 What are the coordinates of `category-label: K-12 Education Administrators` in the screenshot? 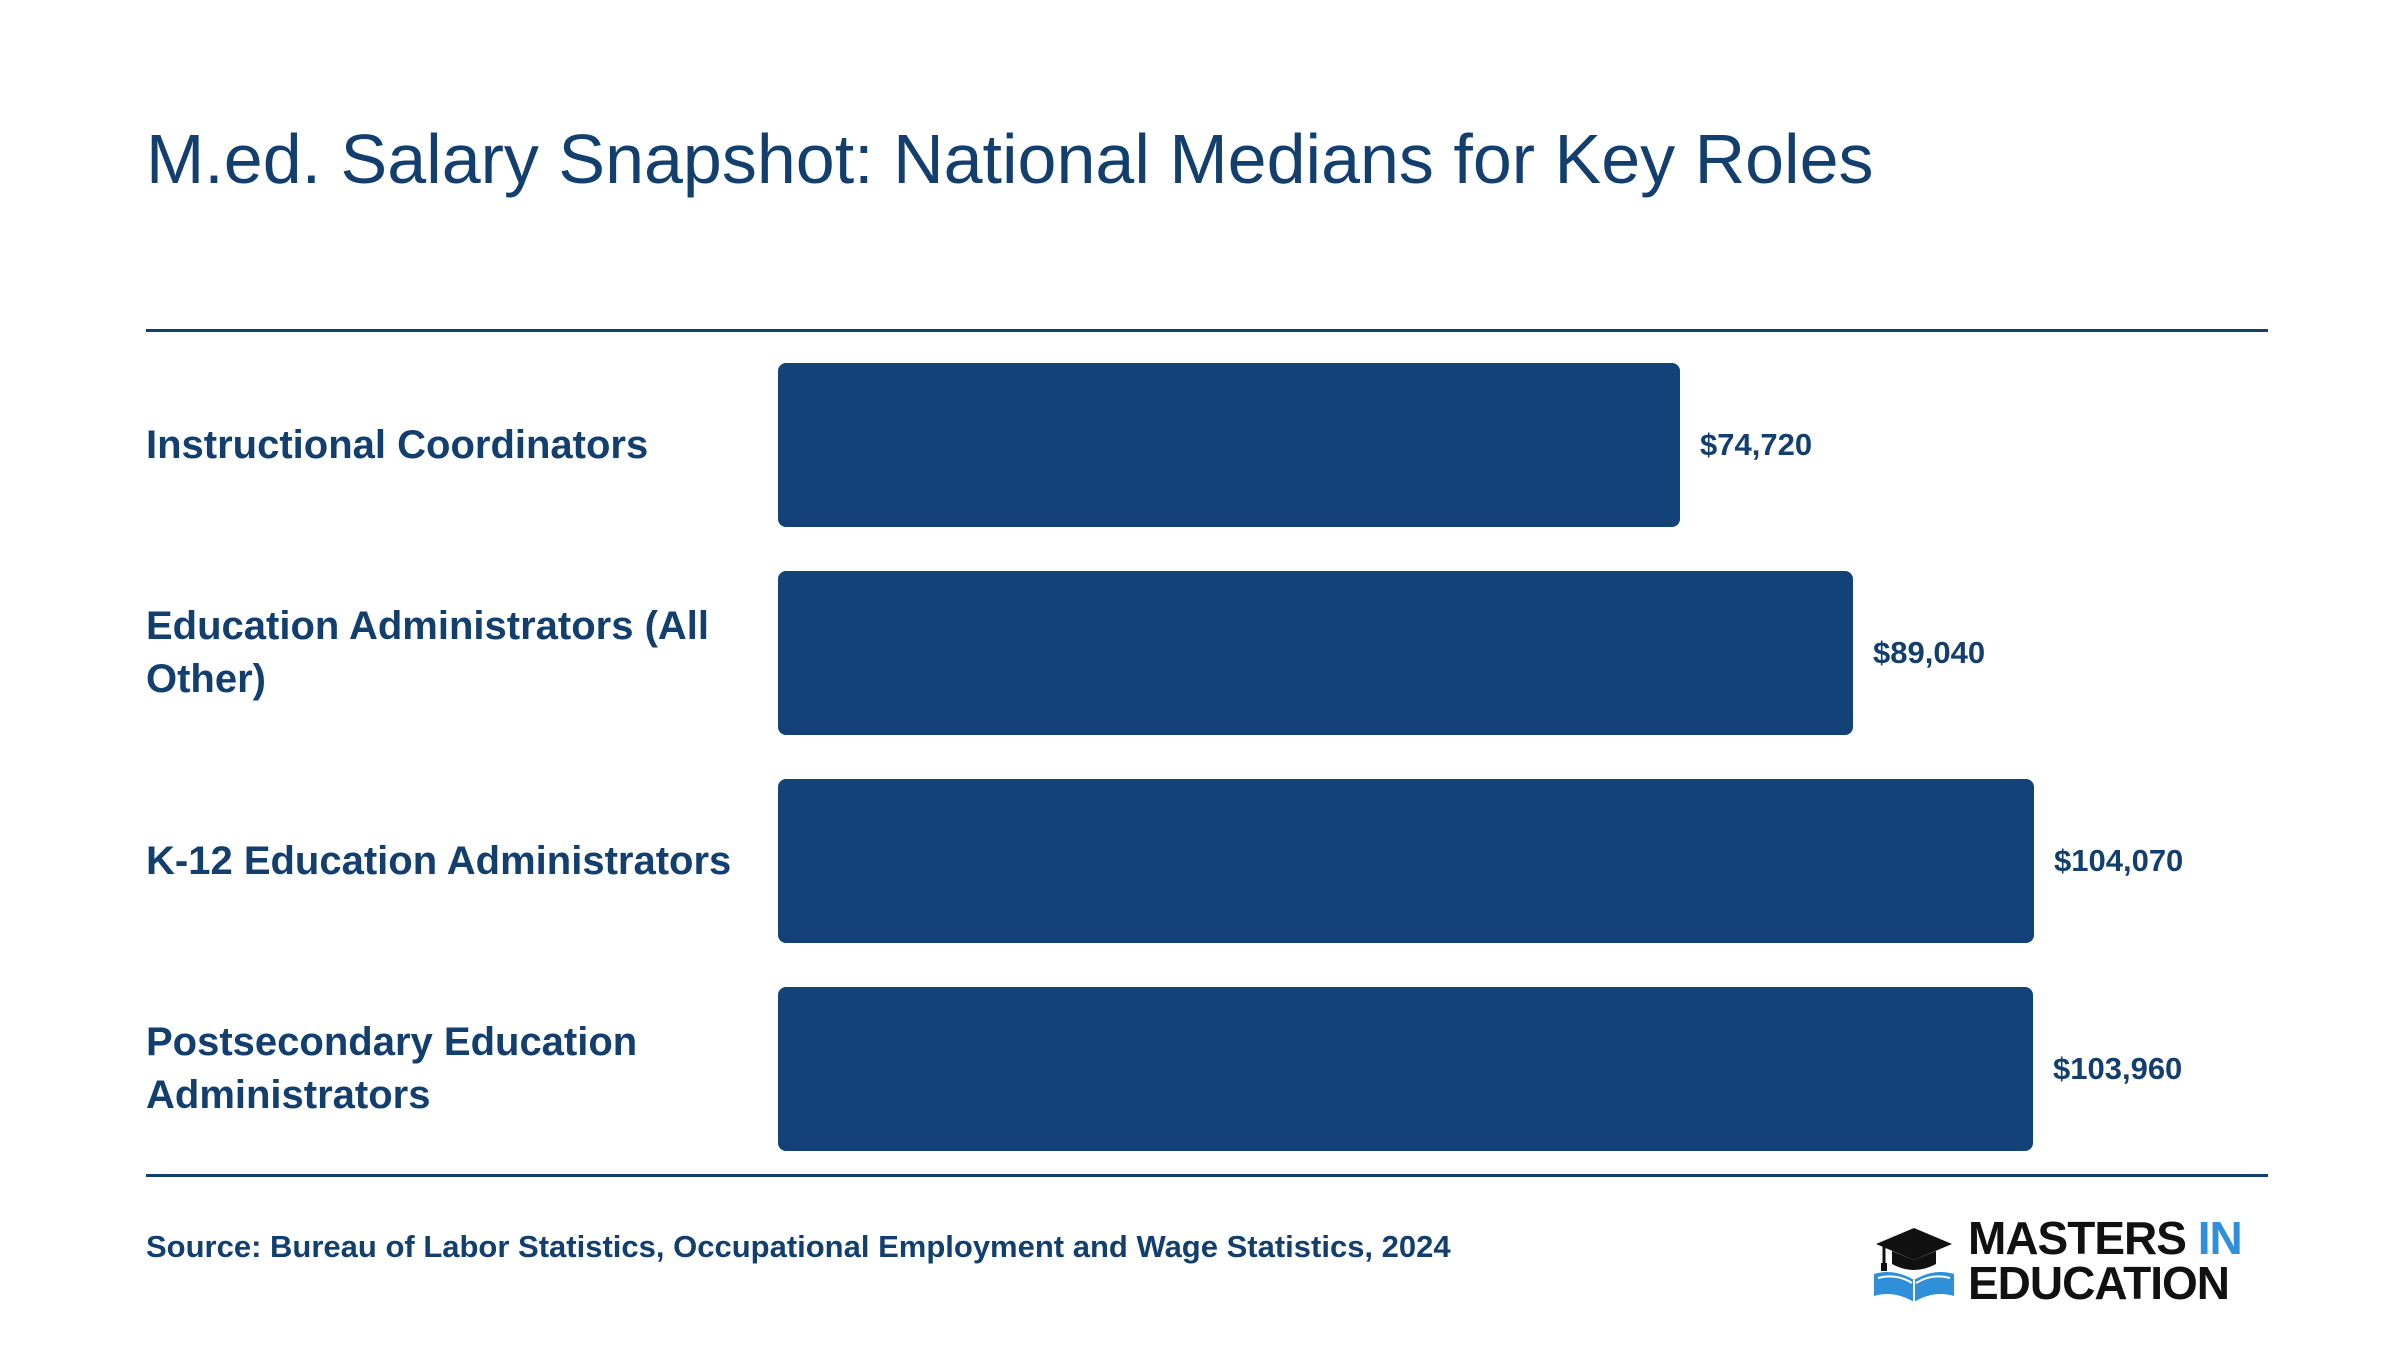 It's located at (439, 860).